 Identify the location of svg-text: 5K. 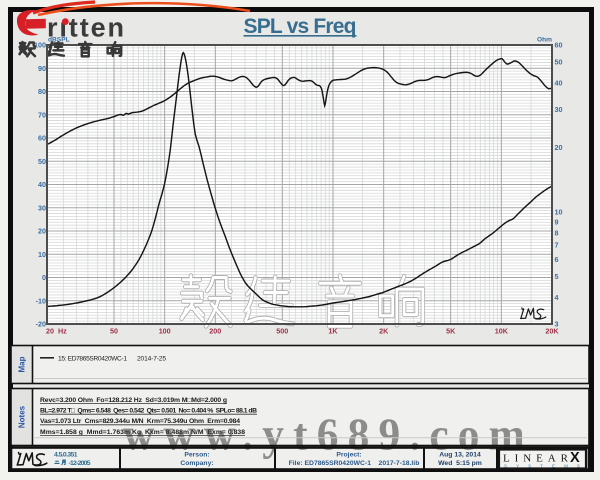
(451, 331).